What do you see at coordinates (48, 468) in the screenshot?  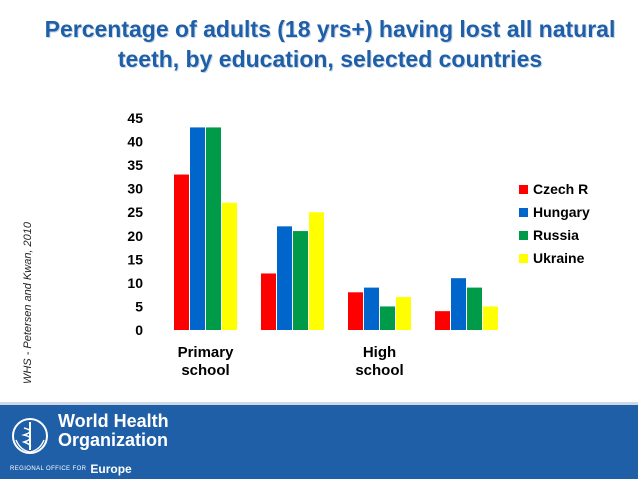 I see `region-office-label: REGIONAL OFFICE FOR` at bounding box center [48, 468].